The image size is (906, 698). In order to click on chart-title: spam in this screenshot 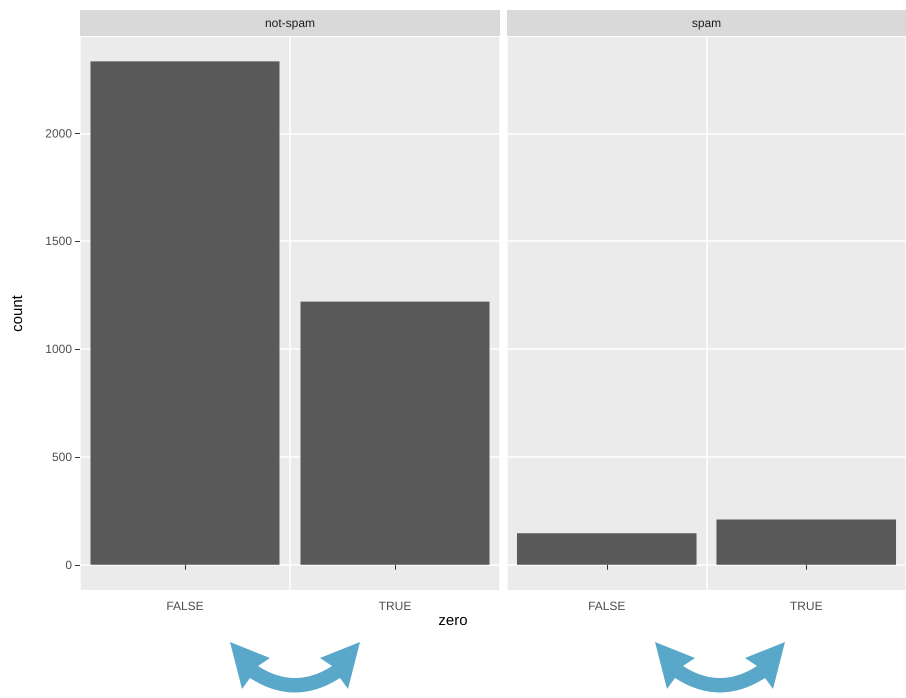, I will do `click(706, 23)`.